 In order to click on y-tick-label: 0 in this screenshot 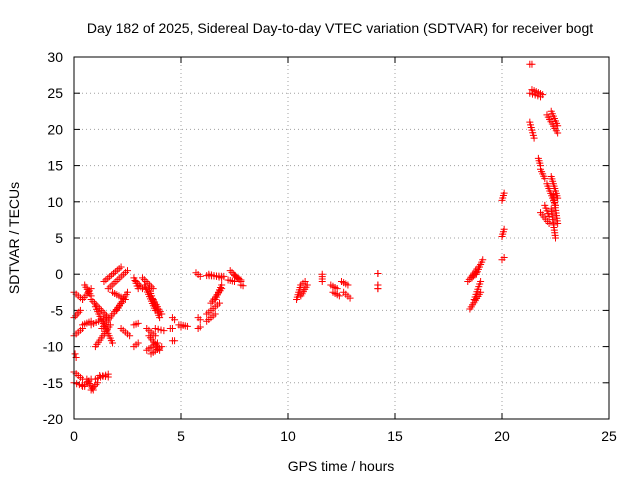, I will do `click(59, 274)`.